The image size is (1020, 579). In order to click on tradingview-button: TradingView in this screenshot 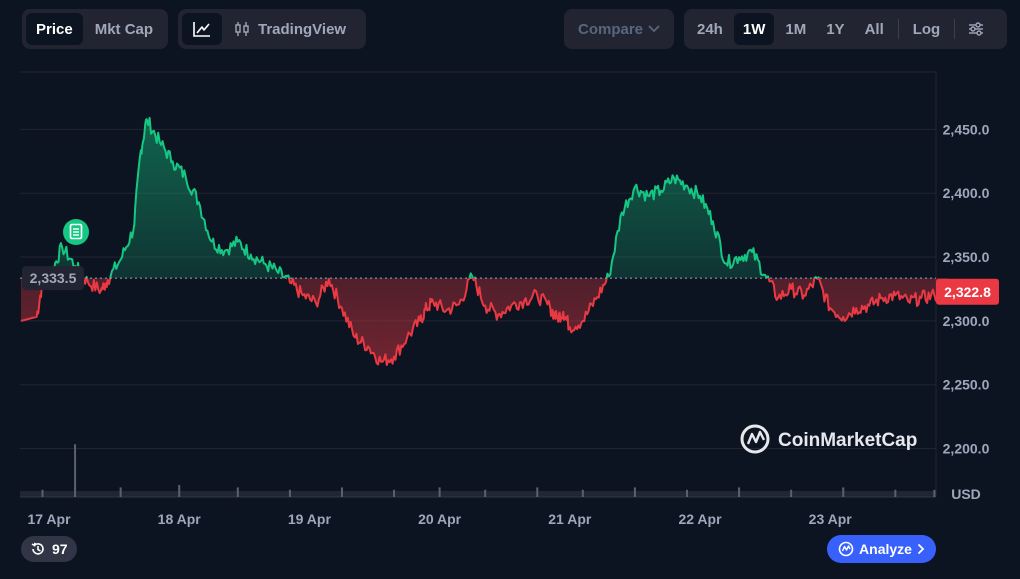, I will do `click(290, 29)`.